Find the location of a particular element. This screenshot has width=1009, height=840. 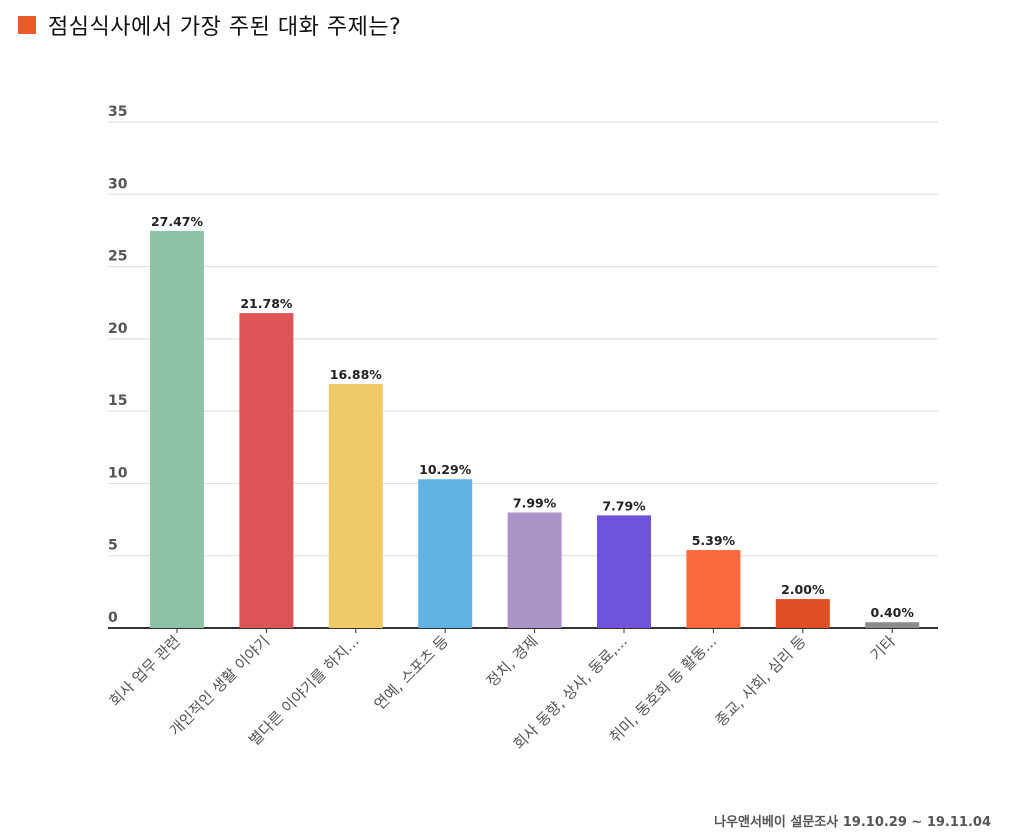

x-category-label: 회사 업무 관련 is located at coordinates (145, 671).